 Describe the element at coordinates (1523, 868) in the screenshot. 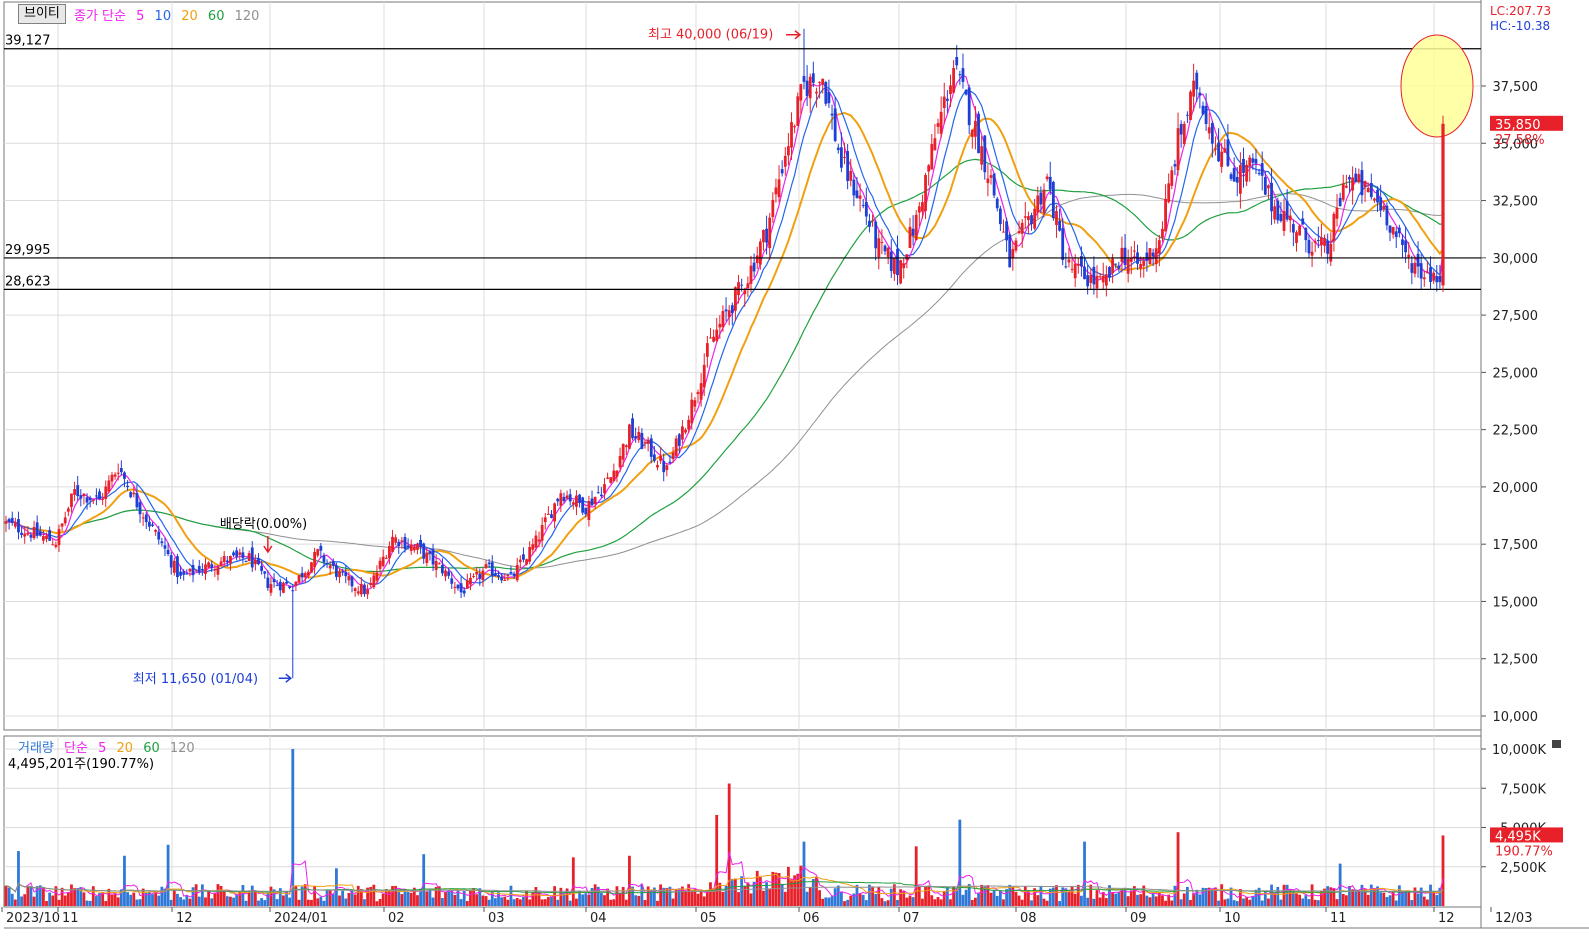

I see `volume-tick-label: 2,500K` at that location.